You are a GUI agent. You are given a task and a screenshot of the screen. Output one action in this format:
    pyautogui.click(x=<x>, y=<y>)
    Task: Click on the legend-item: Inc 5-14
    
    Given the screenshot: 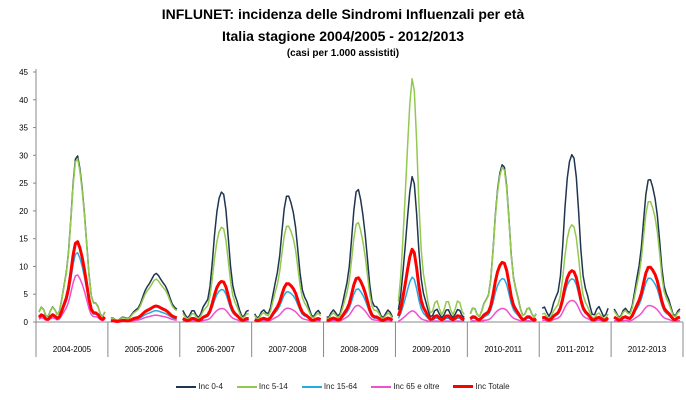 What is the action you would take?
    pyautogui.click(x=262, y=386)
    